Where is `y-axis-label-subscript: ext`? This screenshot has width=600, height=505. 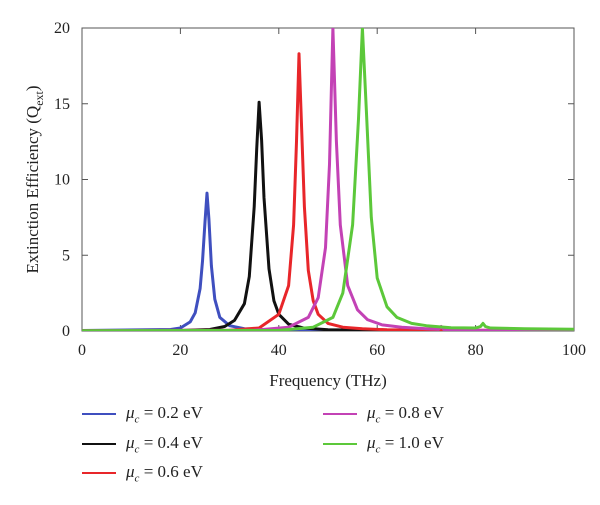 y-axis-label-subscript: ext is located at coordinates (39, 97).